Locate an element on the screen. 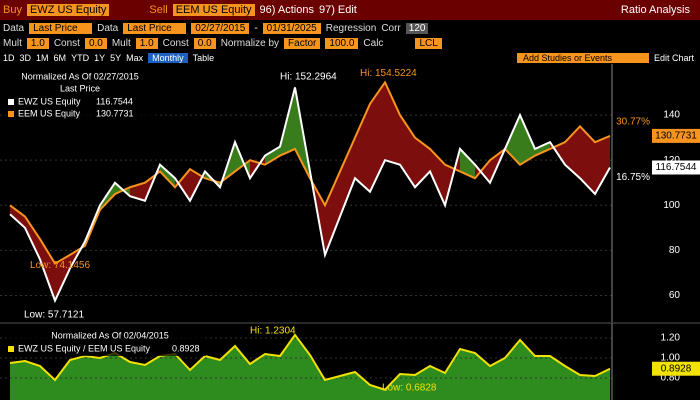  annotation: Hi: 154.5224 is located at coordinates (388, 73).